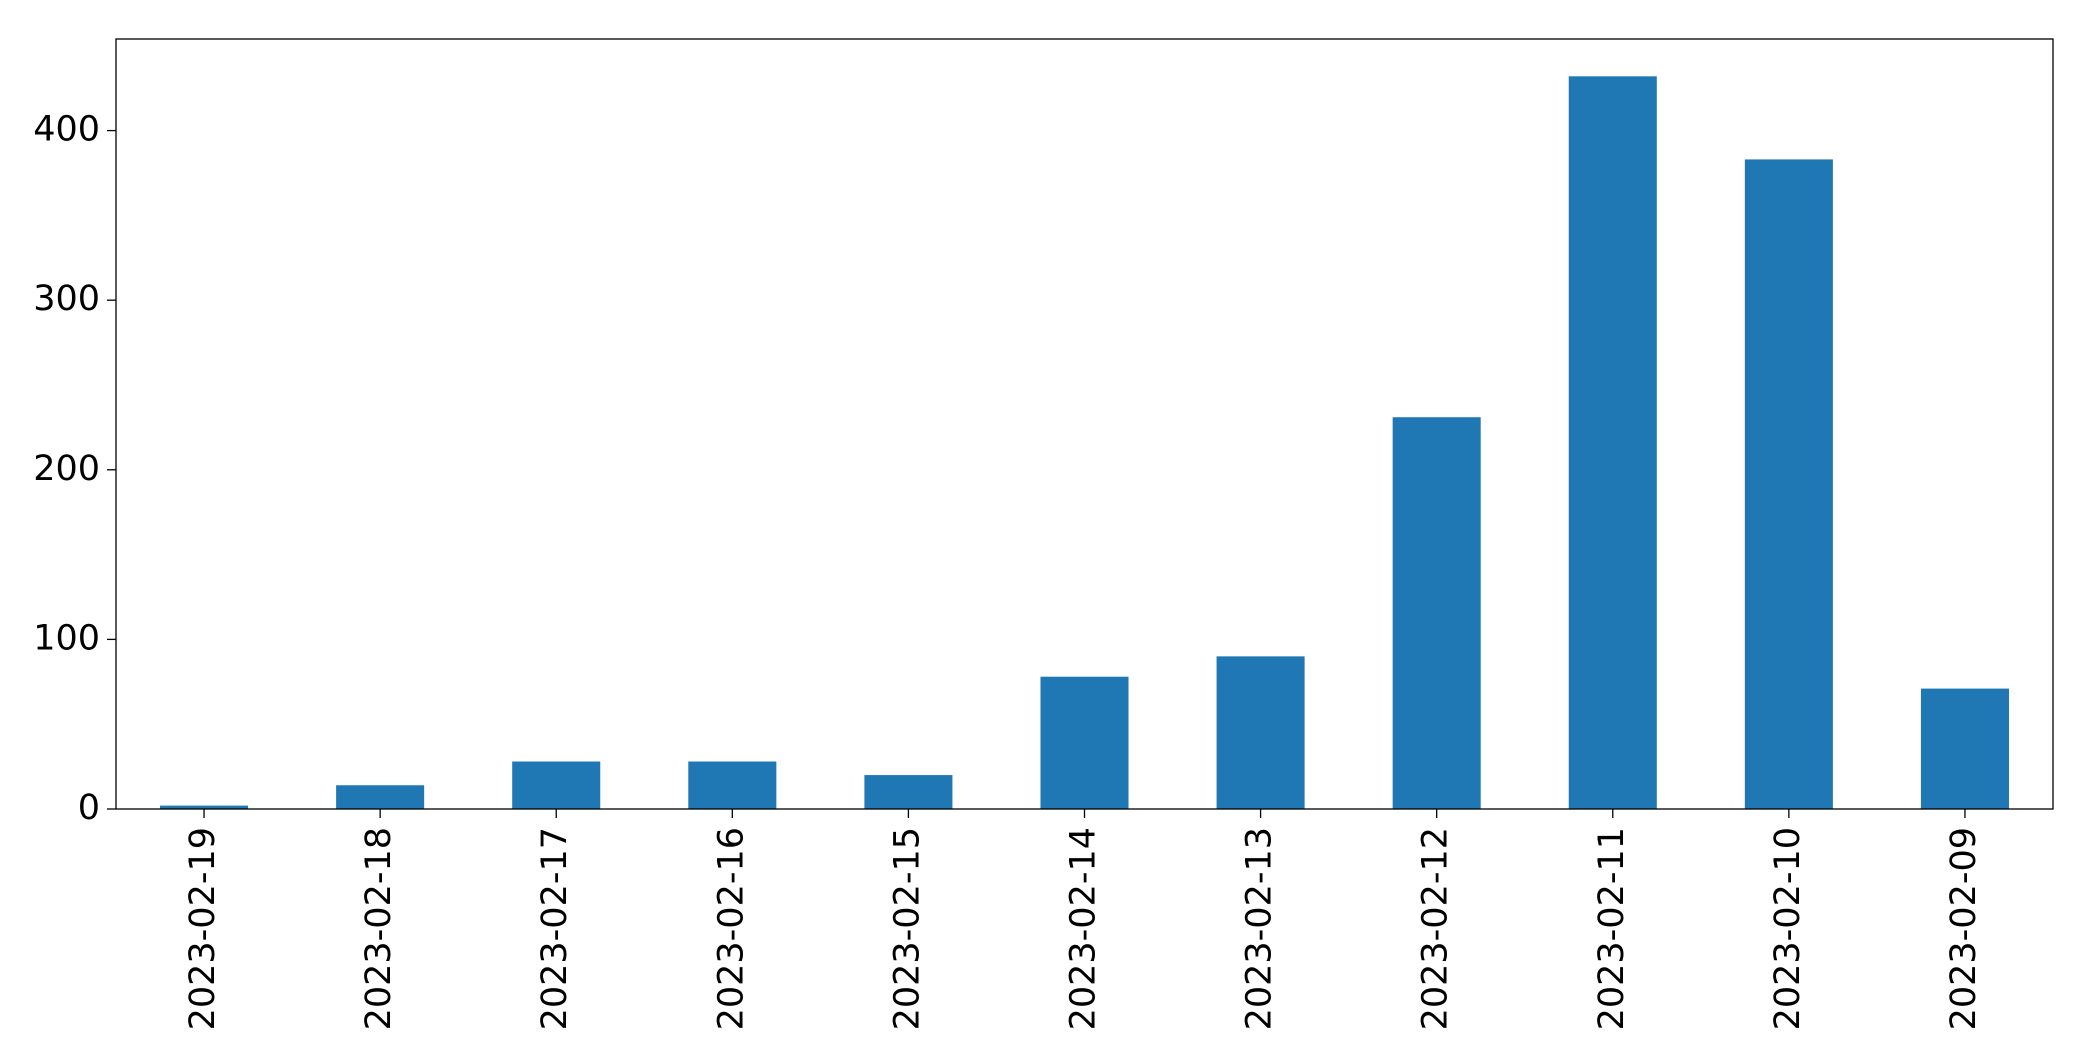 This screenshot has width=2093, height=1061. What do you see at coordinates (1084, 928) in the screenshot?
I see `x-tick-label: 2023-02-14` at bounding box center [1084, 928].